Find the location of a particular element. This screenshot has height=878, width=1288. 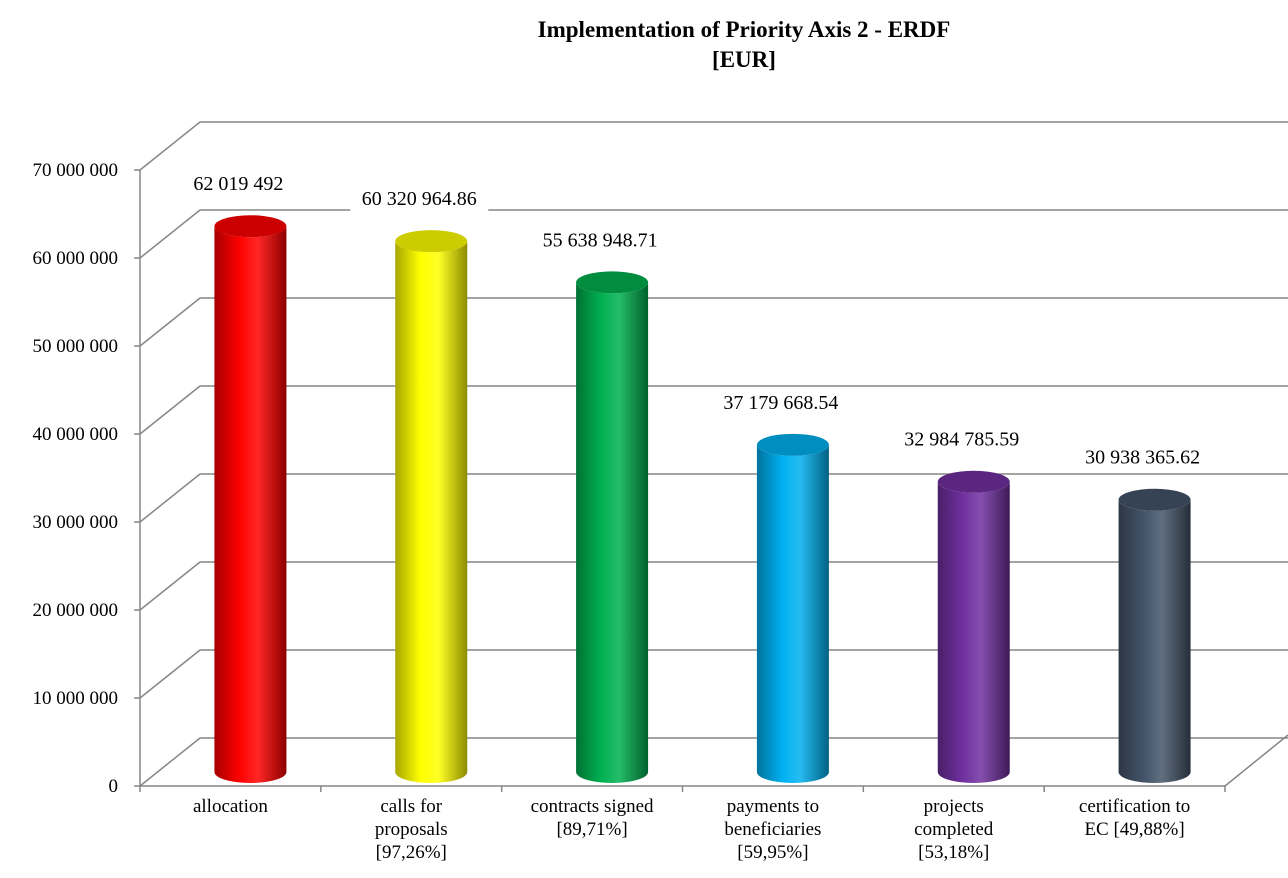

chart-title: Implementation of Priority Axis 2 - ERDF is located at coordinates (744, 29).